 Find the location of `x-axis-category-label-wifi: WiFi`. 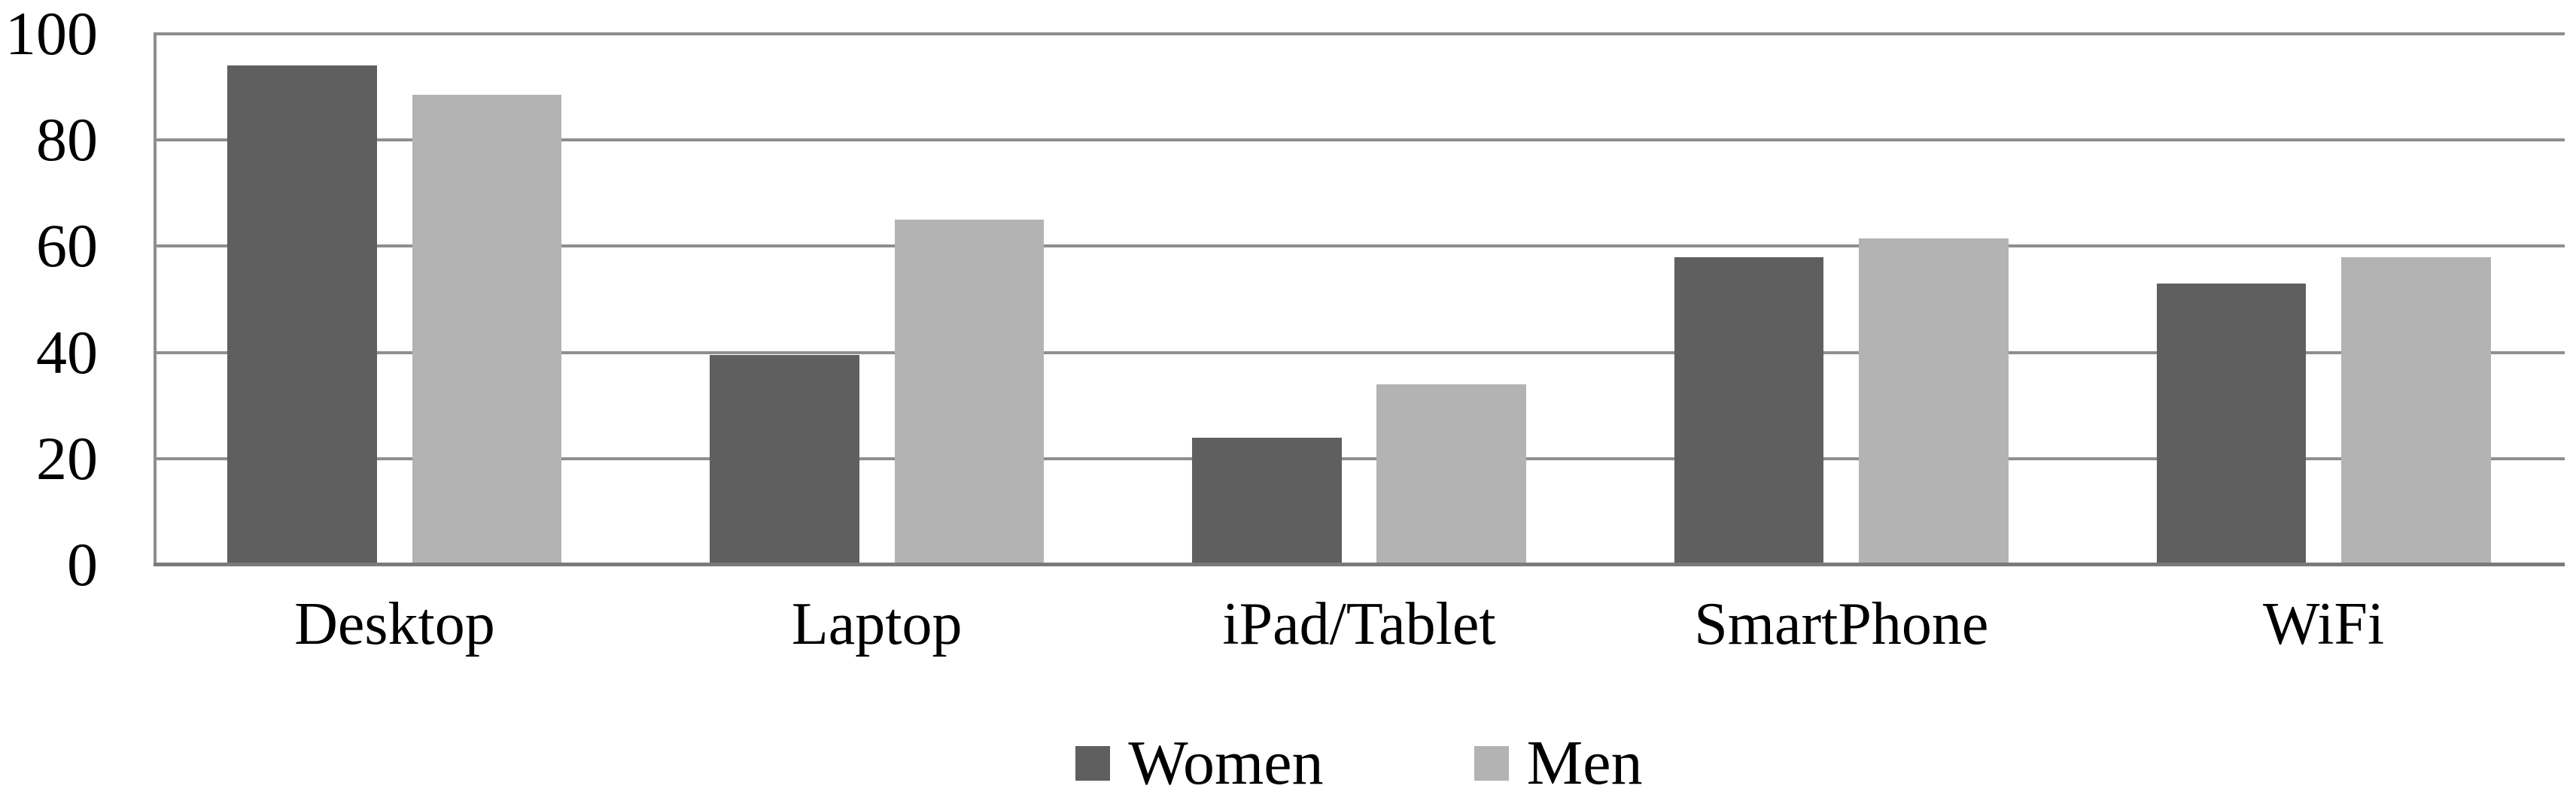

x-axis-category-label-wifi: WiFi is located at coordinates (2323, 624).